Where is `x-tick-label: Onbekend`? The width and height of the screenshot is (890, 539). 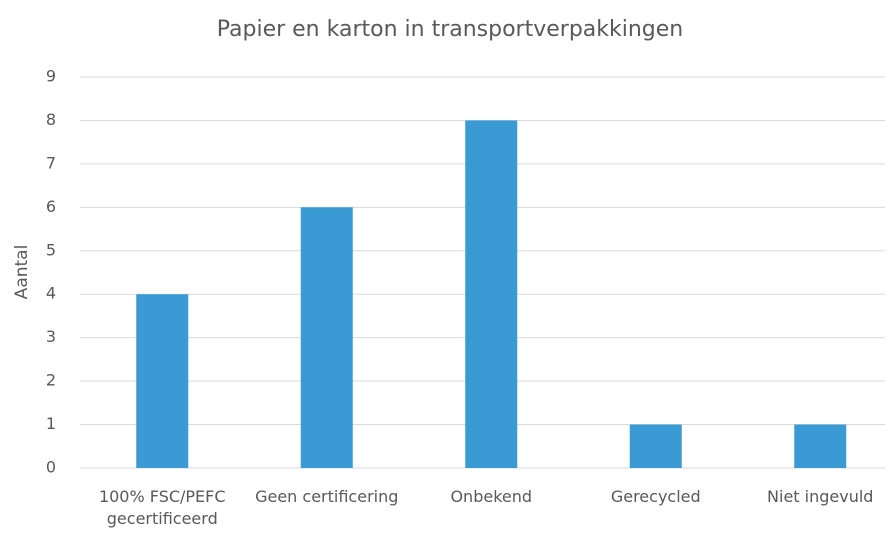 x-tick-label: Onbekend is located at coordinates (491, 496).